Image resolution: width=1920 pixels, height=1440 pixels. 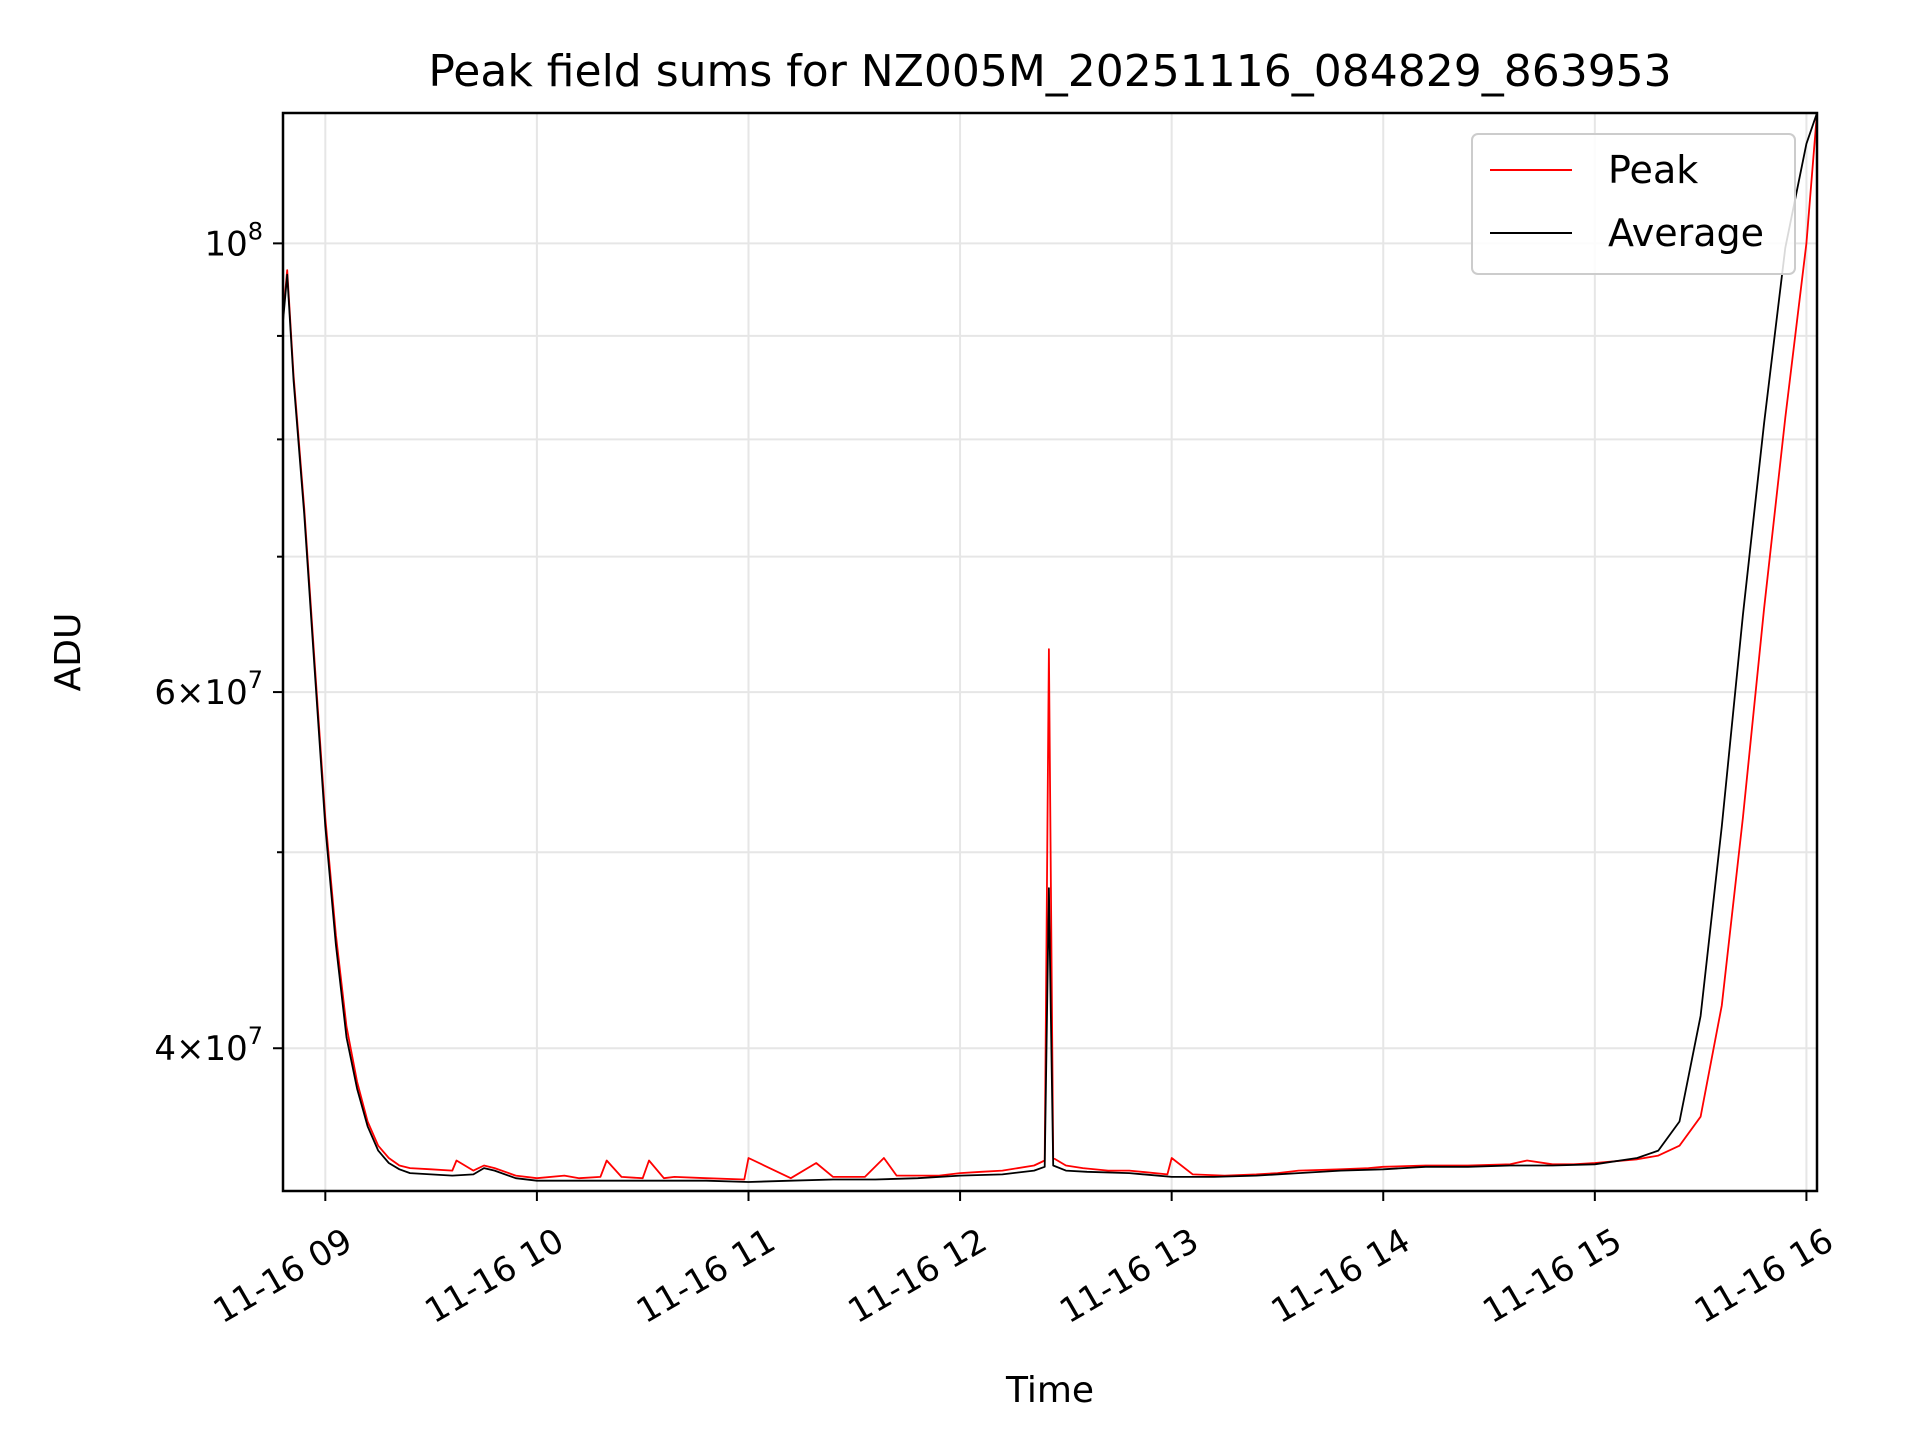 I want to click on y-tick-label-1: 6×107, so click(x=208, y=689).